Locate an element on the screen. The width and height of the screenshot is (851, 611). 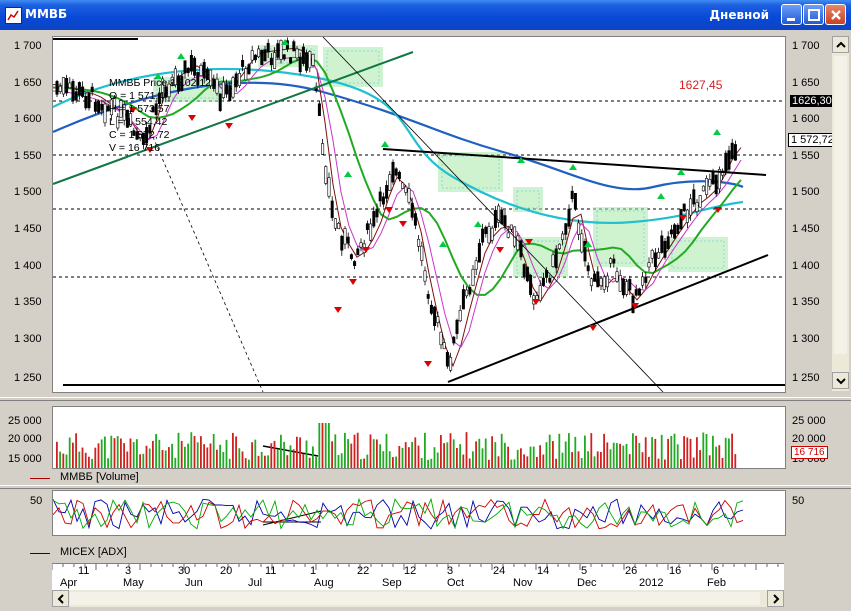
day-tick: 30 is located at coordinates (184, 571).